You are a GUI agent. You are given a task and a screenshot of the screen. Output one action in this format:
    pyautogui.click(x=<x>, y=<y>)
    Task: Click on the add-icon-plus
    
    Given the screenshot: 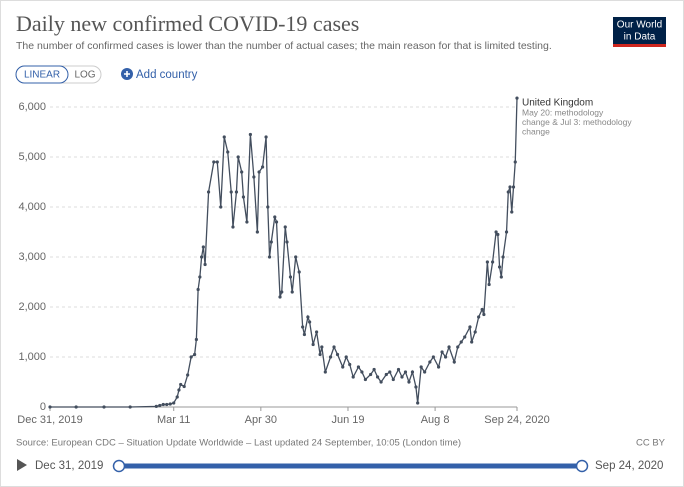 What is the action you would take?
    pyautogui.click(x=127, y=74)
    